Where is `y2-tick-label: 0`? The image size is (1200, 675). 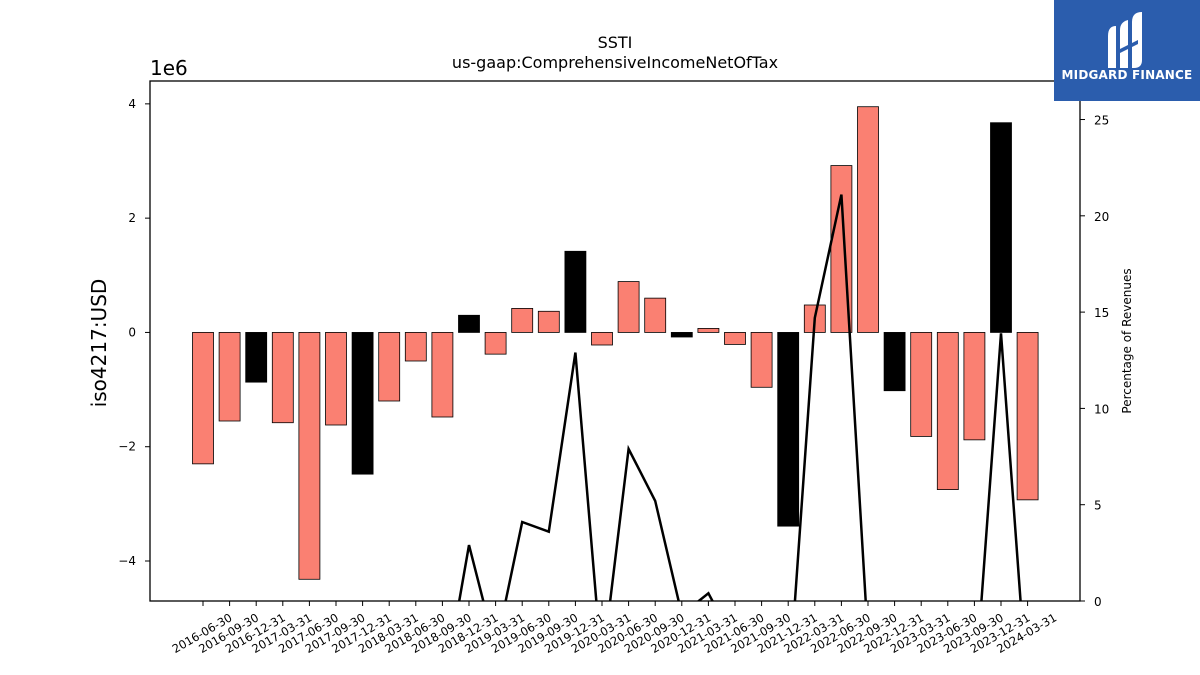 y2-tick-label: 0 is located at coordinates (1098, 602).